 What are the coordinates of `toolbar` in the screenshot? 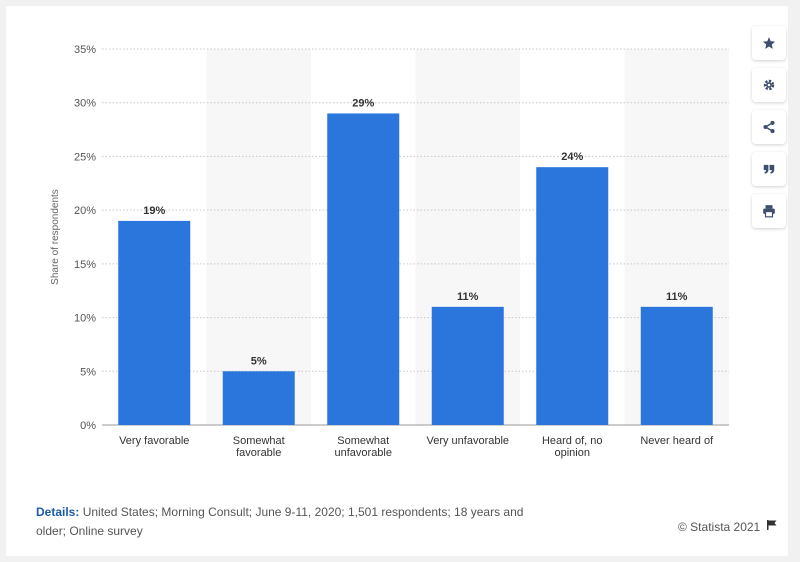 It's located at (770, 131).